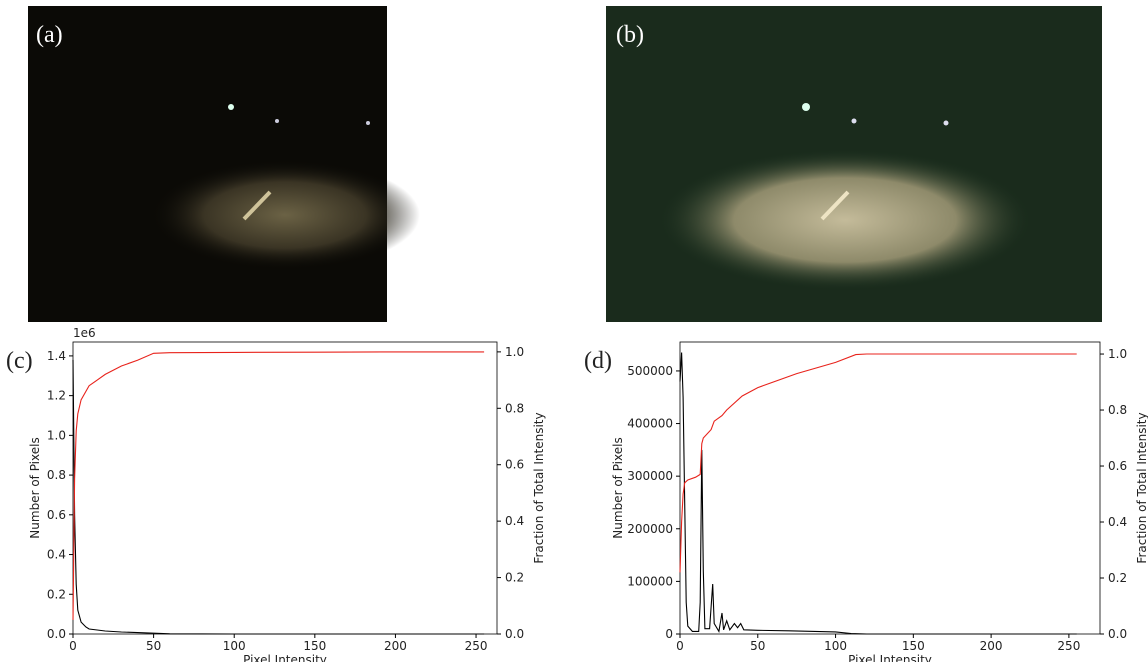  What do you see at coordinates (56, 396) in the screenshot?
I see `y-tick-label: 1.2` at bounding box center [56, 396].